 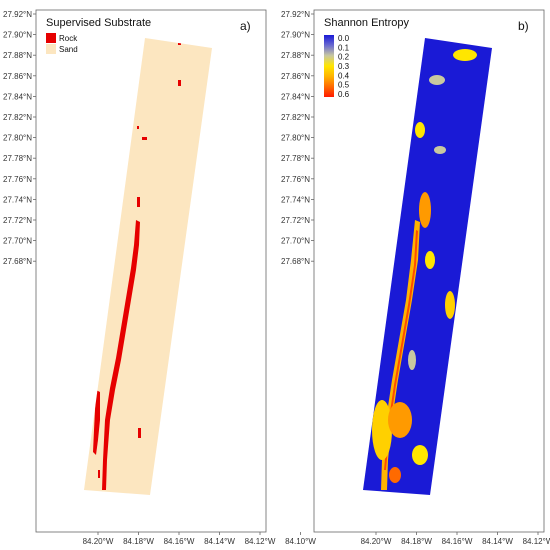 I want to click on legend-label-rock: Rock, so click(x=68, y=38).